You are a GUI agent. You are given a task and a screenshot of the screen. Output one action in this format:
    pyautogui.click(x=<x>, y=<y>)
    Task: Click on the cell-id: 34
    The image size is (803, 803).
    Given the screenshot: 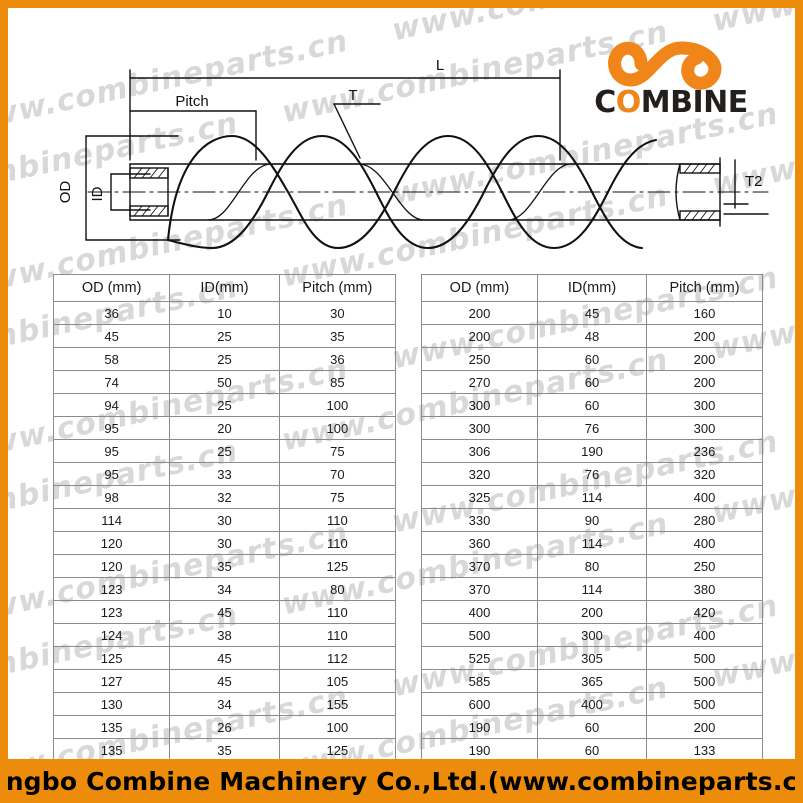 What is the action you would take?
    pyautogui.click(x=224, y=704)
    